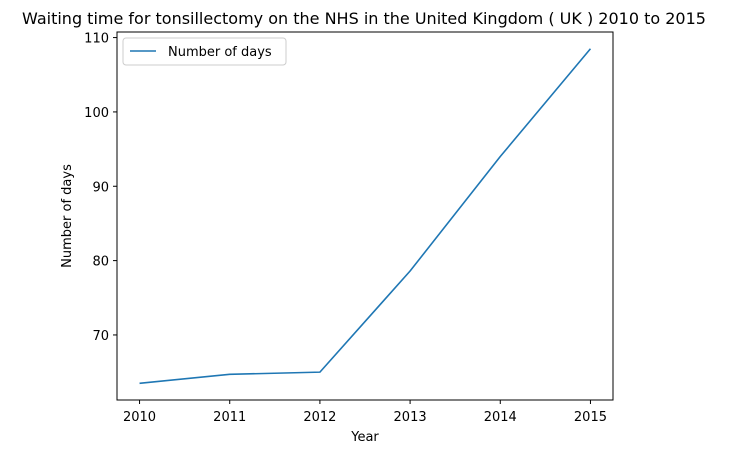  I want to click on x-tick-label: 2015, so click(590, 417).